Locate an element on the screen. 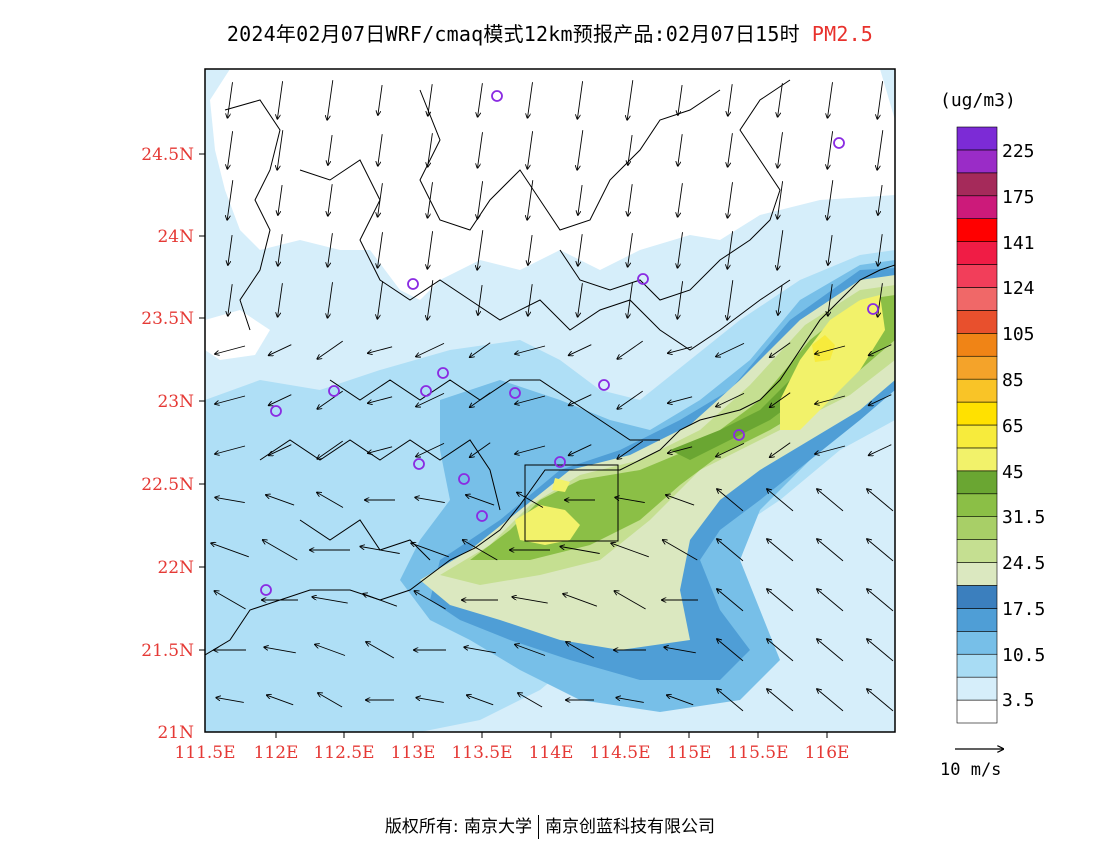 The image size is (1100, 850). colorbar-tick: 85 is located at coordinates (1013, 380).